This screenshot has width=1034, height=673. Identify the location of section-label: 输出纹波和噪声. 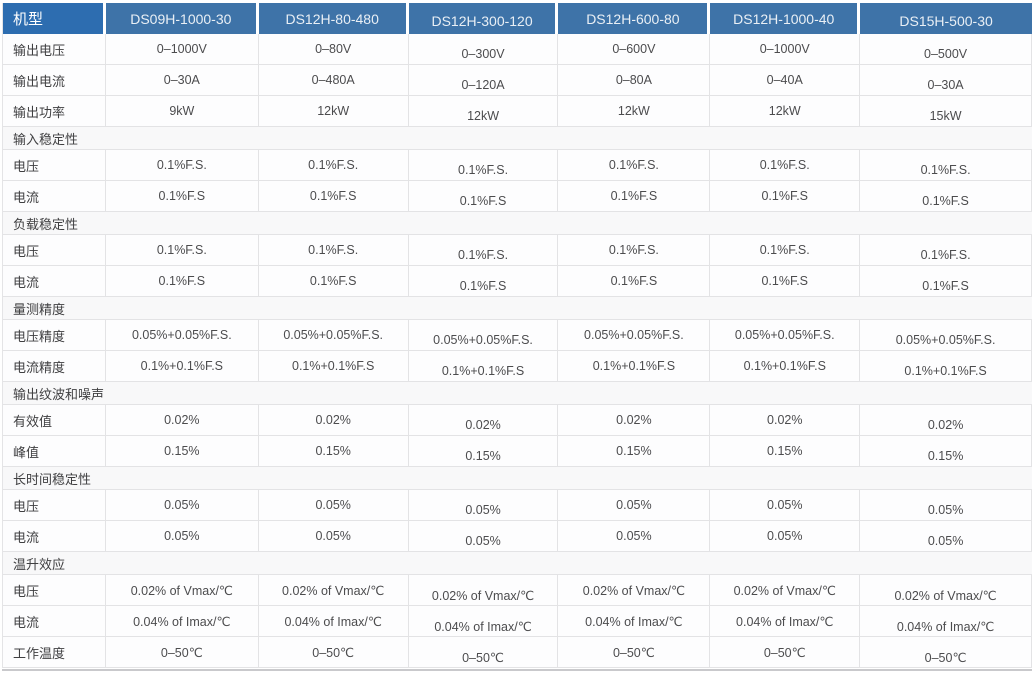
(59, 394).